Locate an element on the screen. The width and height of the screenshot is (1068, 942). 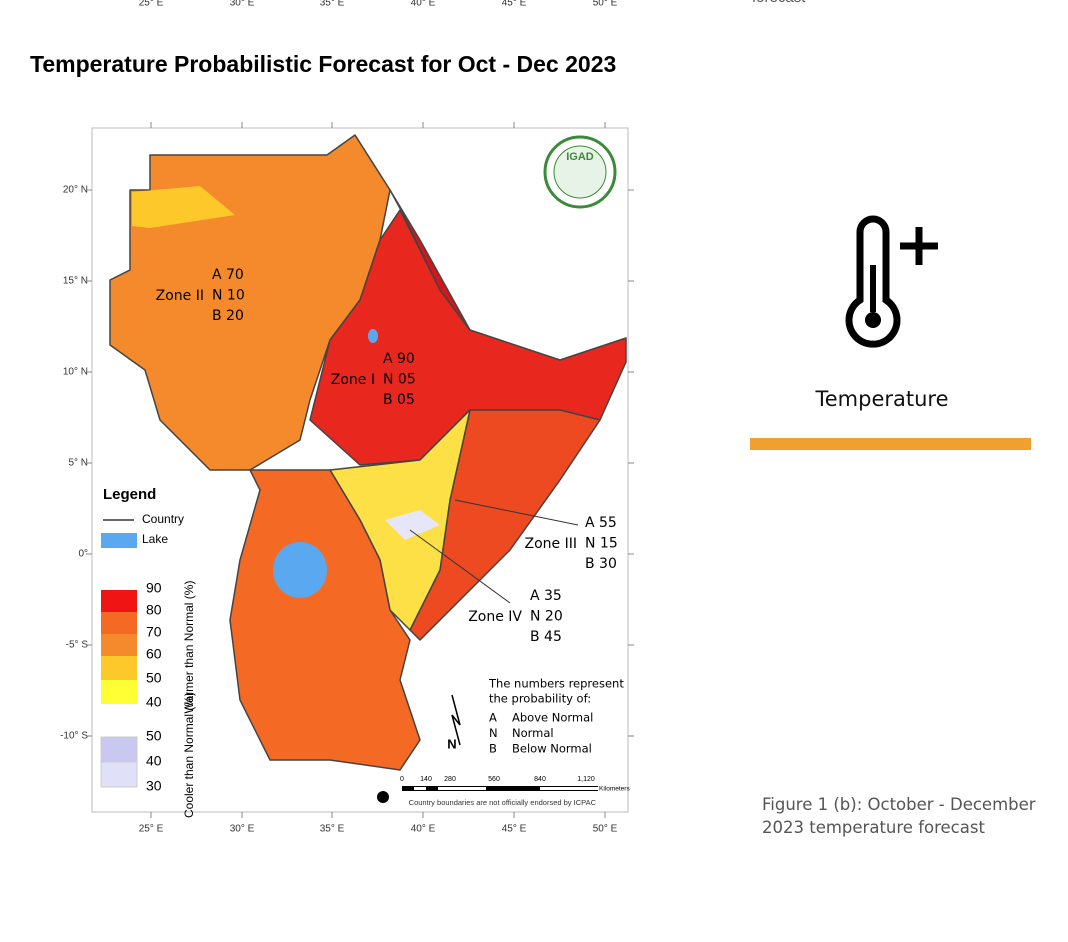
cooler-title: Cooler than Normal (%) is located at coordinates (189, 755).